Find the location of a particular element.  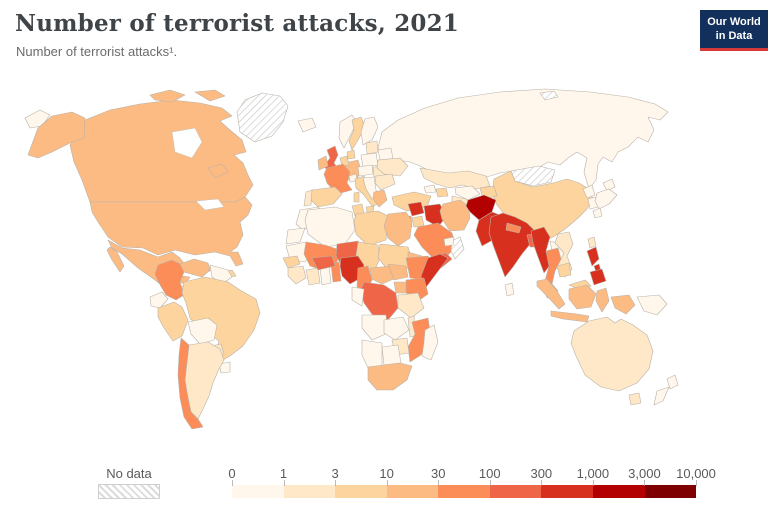

country-ireland is located at coordinates (323, 163).